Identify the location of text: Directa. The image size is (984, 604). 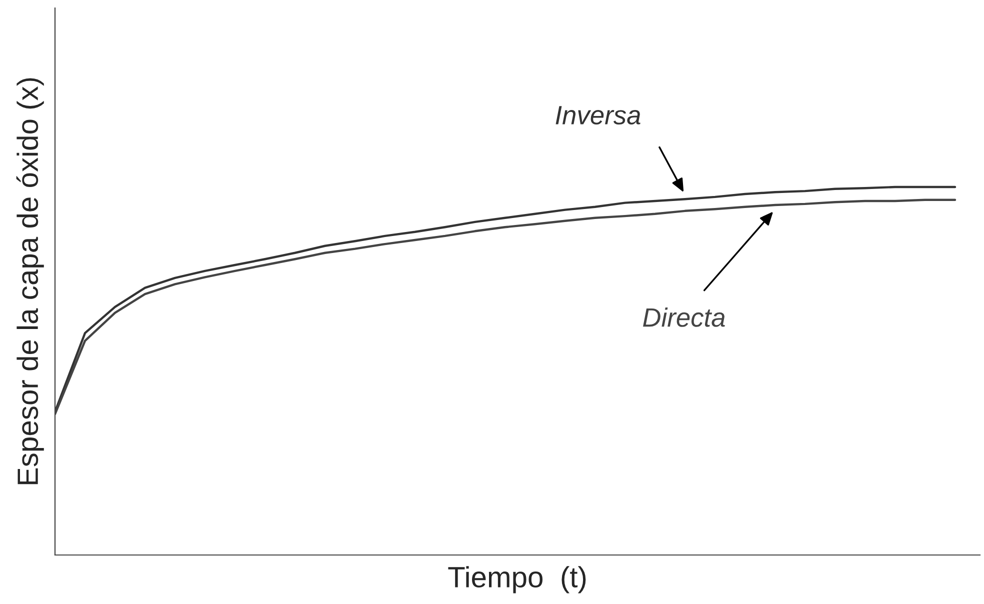
(684, 317).